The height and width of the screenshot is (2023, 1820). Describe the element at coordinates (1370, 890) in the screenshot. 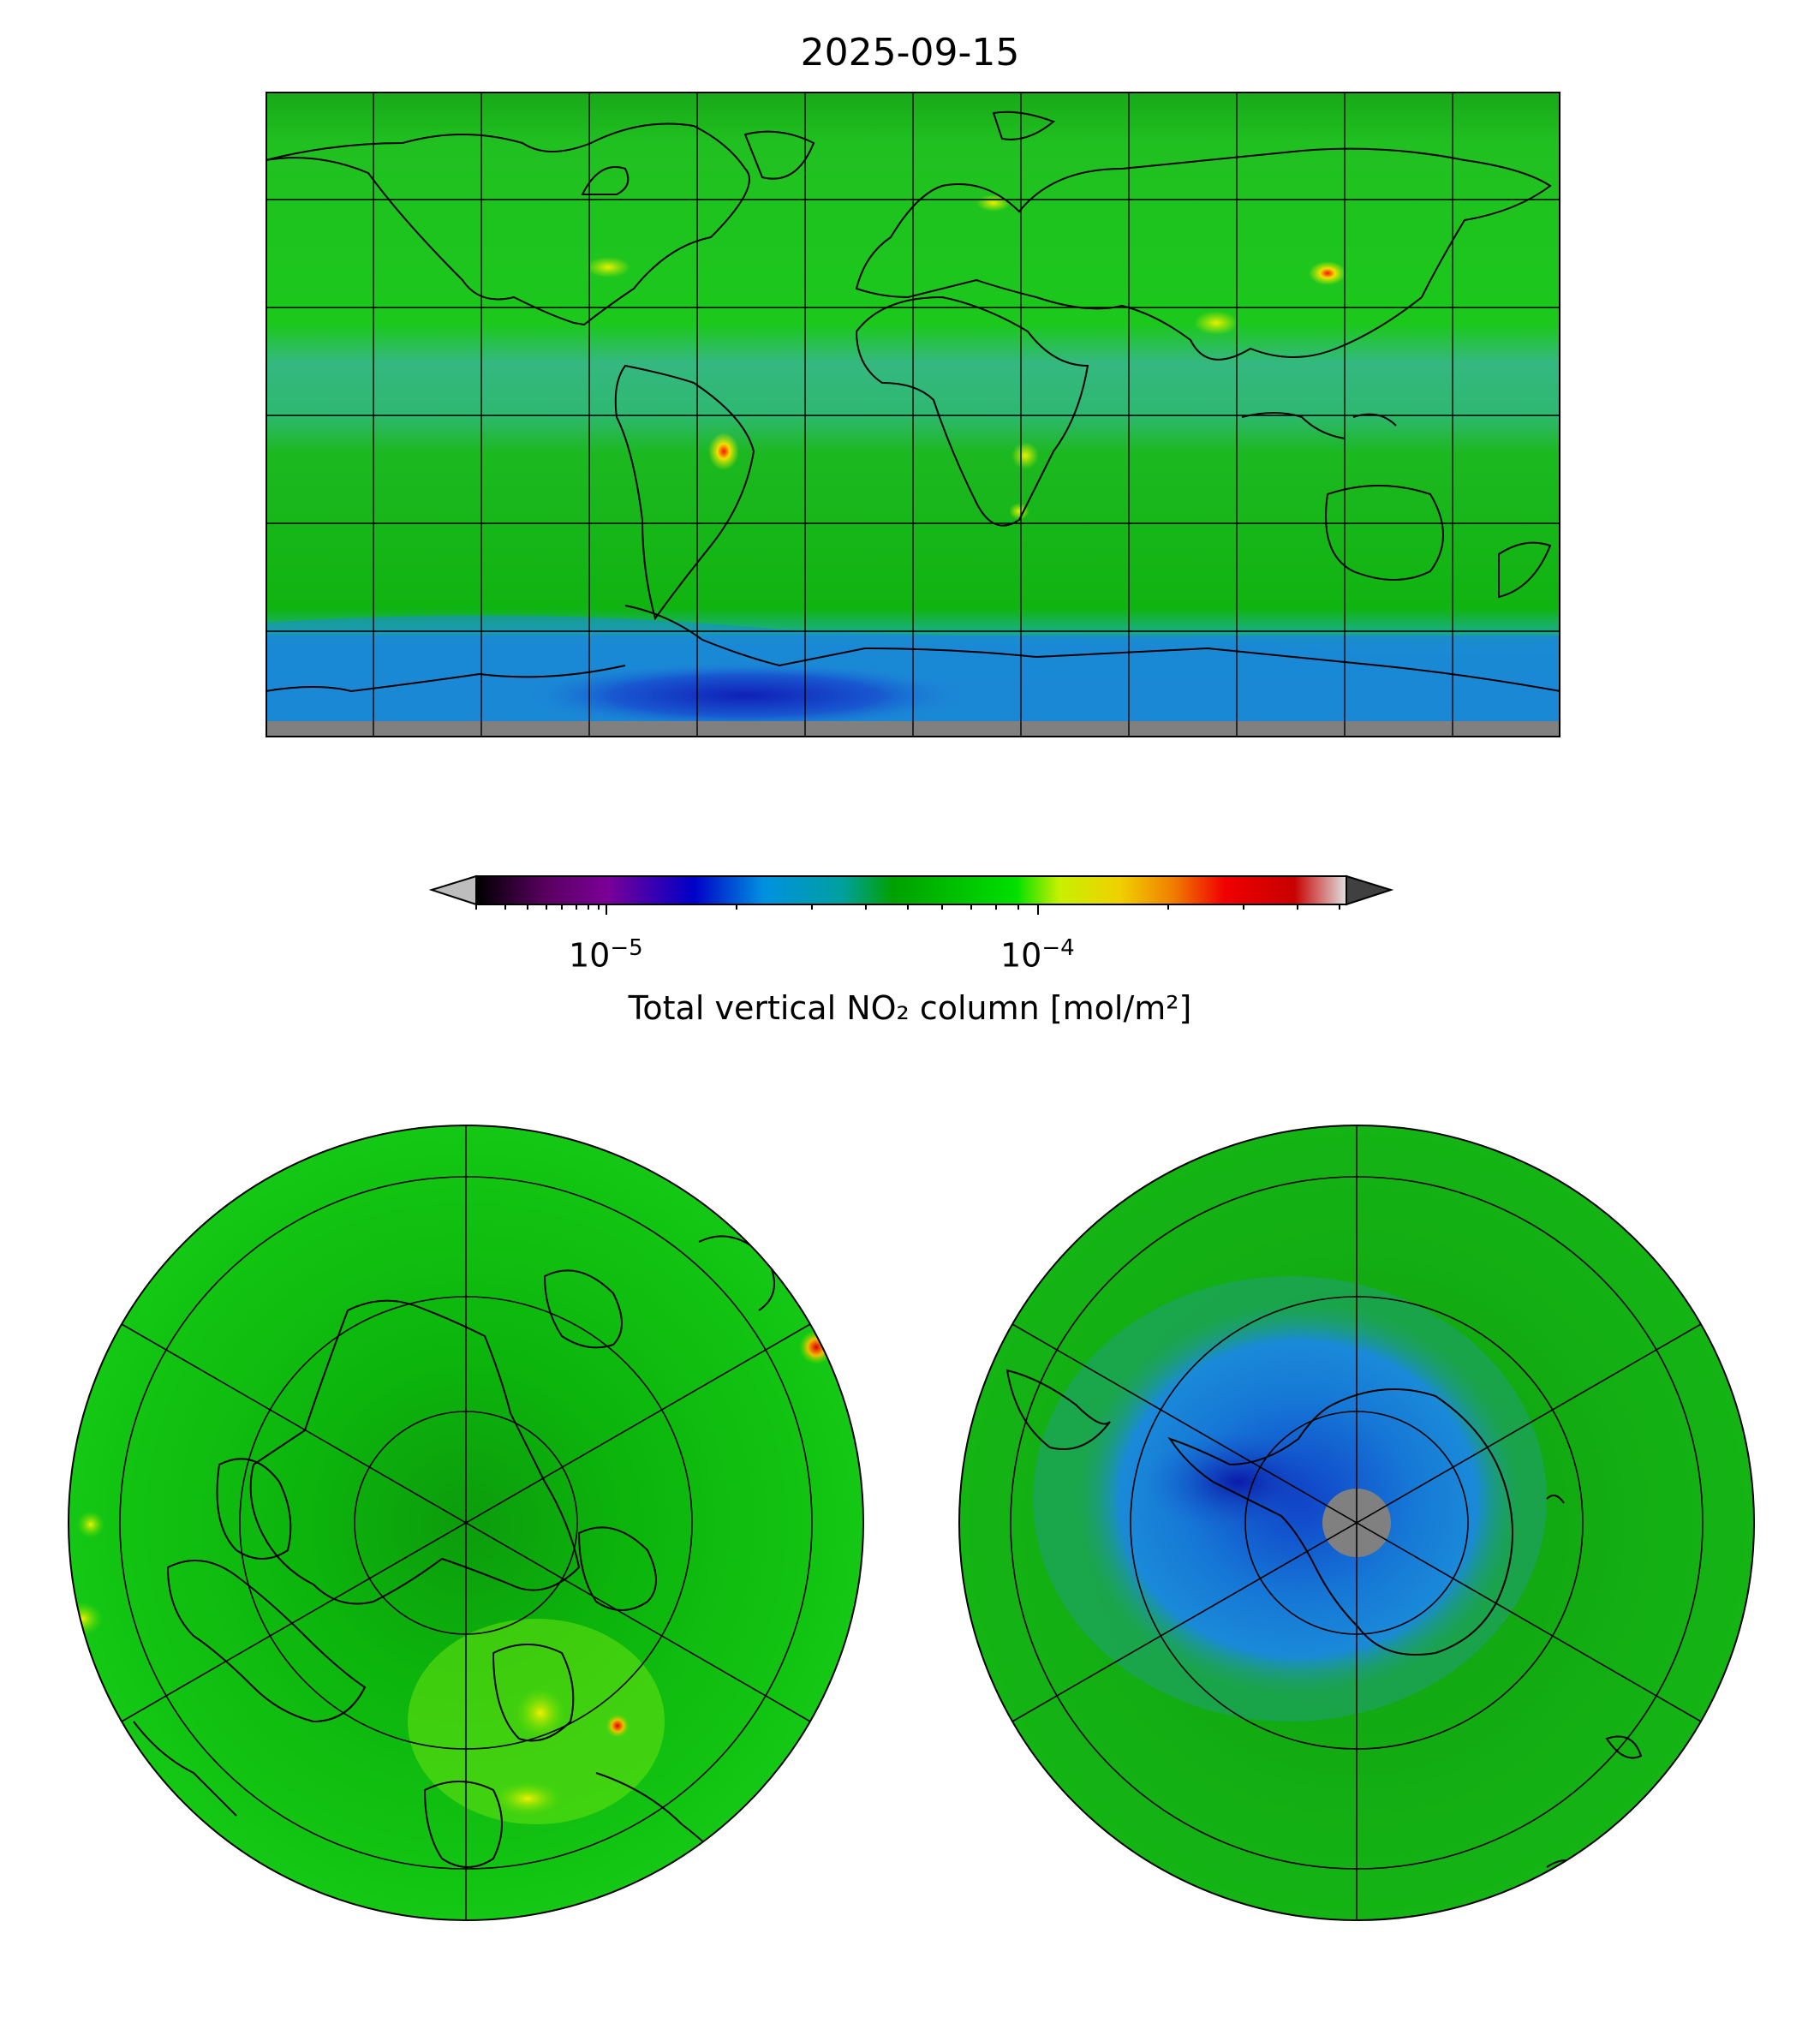

I see `colorbar-over-arrow` at that location.